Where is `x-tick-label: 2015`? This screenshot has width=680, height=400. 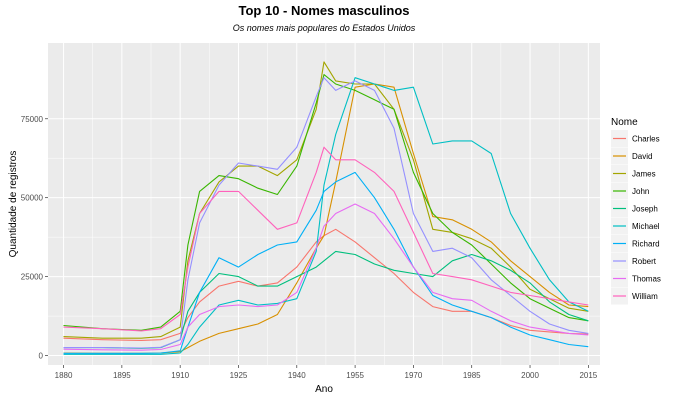
x-tick-label: 2015 is located at coordinates (588, 375).